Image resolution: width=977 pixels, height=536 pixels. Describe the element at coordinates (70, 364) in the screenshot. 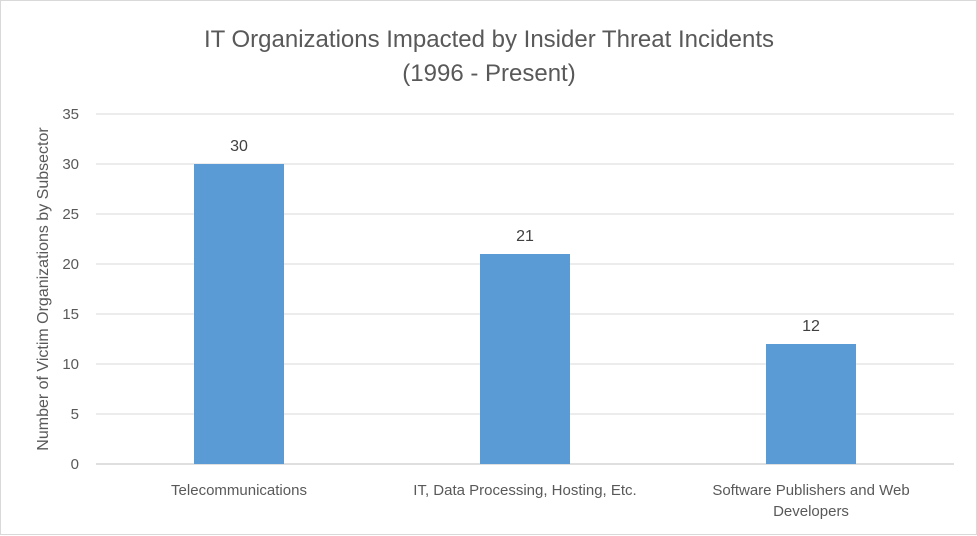

I see `y-tick-label: 10` at that location.